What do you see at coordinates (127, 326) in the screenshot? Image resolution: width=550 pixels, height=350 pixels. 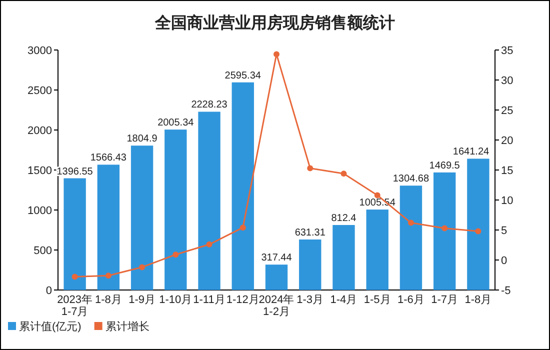 I see `legend-label: 累计增长` at bounding box center [127, 326].